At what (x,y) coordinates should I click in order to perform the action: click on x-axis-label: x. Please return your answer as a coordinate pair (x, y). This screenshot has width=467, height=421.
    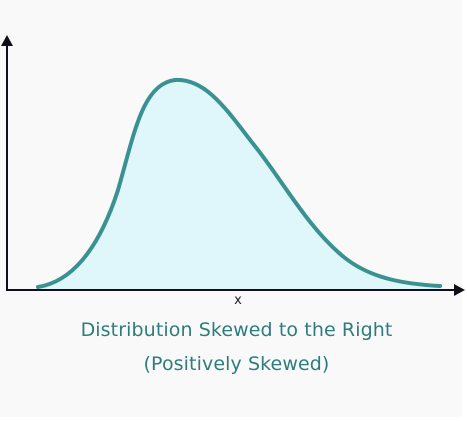
    Looking at the image, I should click on (238, 300).